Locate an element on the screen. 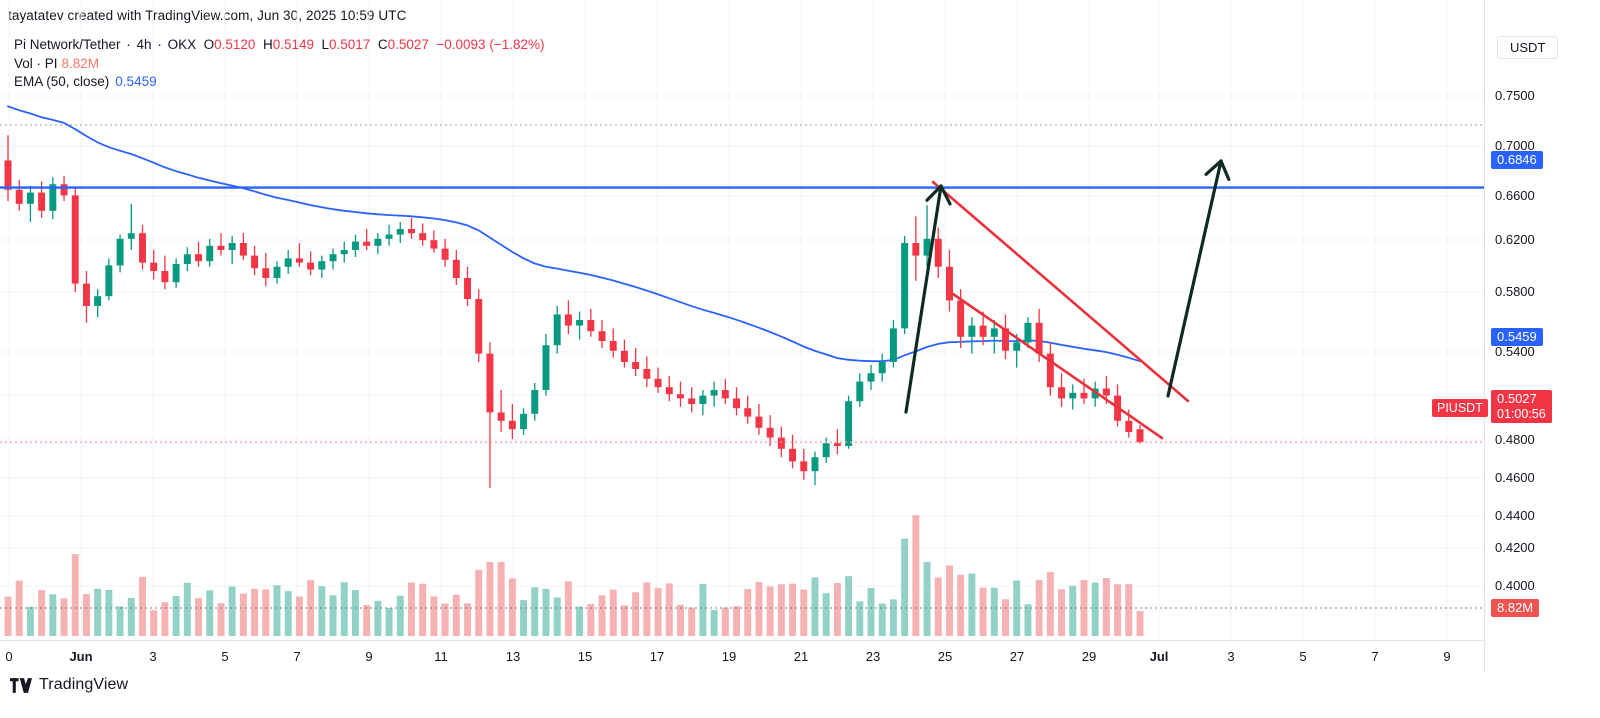 The image size is (1600, 718). legend-high-value: 0.5149 is located at coordinates (293, 44).